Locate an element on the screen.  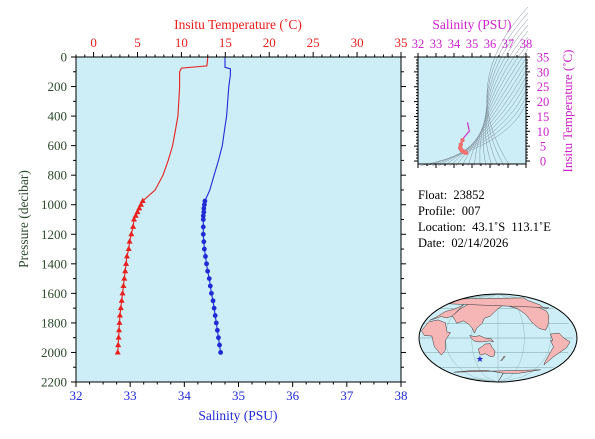
float-label: Float: is located at coordinates (433, 195).